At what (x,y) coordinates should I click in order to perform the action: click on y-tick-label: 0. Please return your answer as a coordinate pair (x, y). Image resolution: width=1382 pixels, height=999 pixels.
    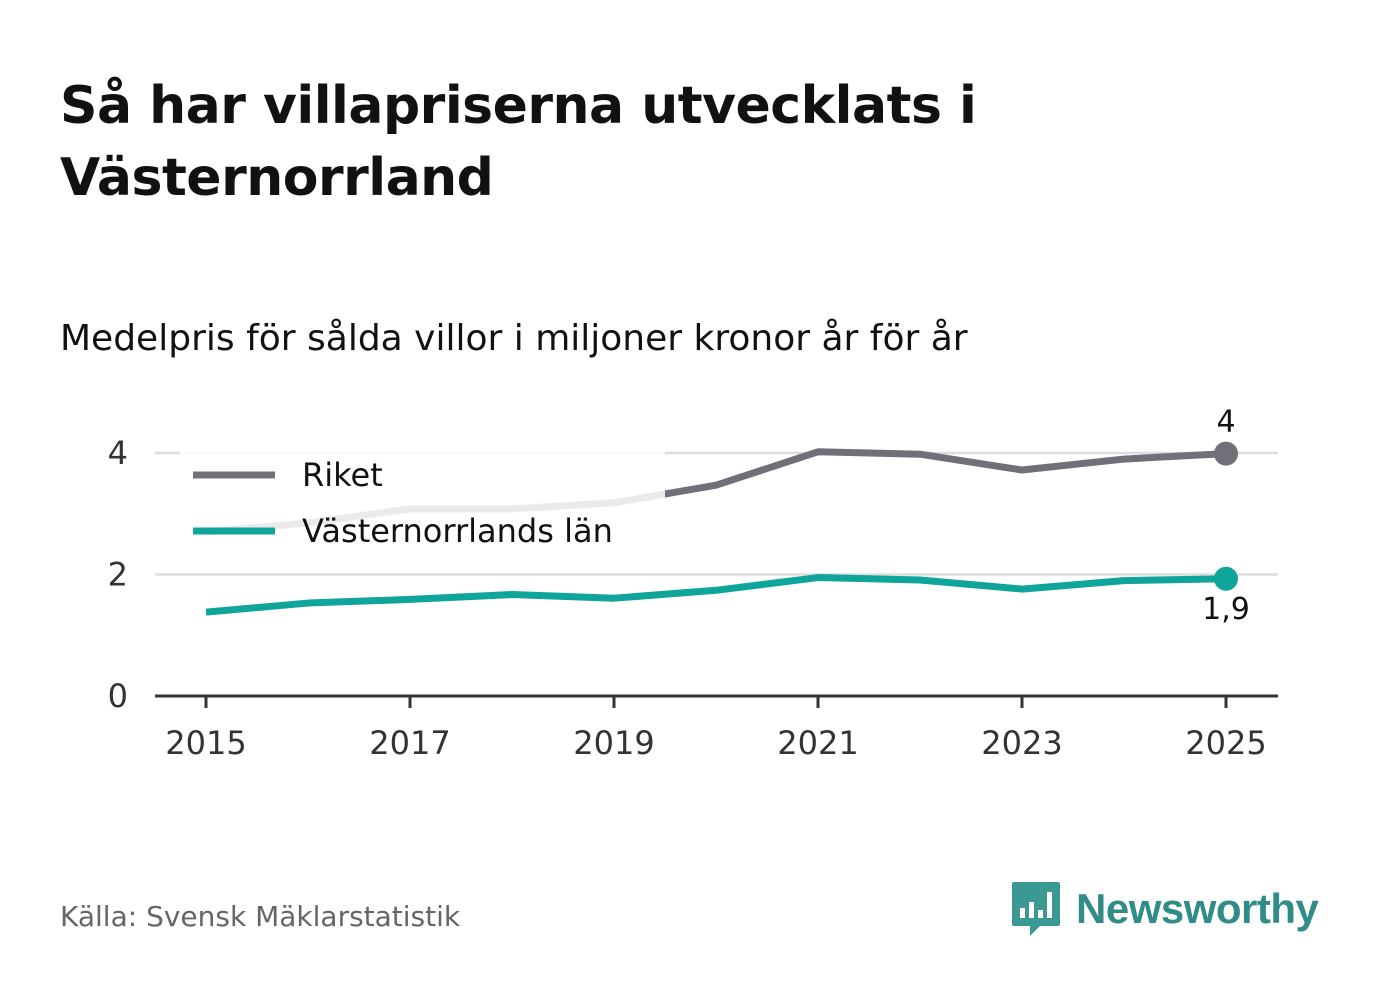
    Looking at the image, I should click on (118, 696).